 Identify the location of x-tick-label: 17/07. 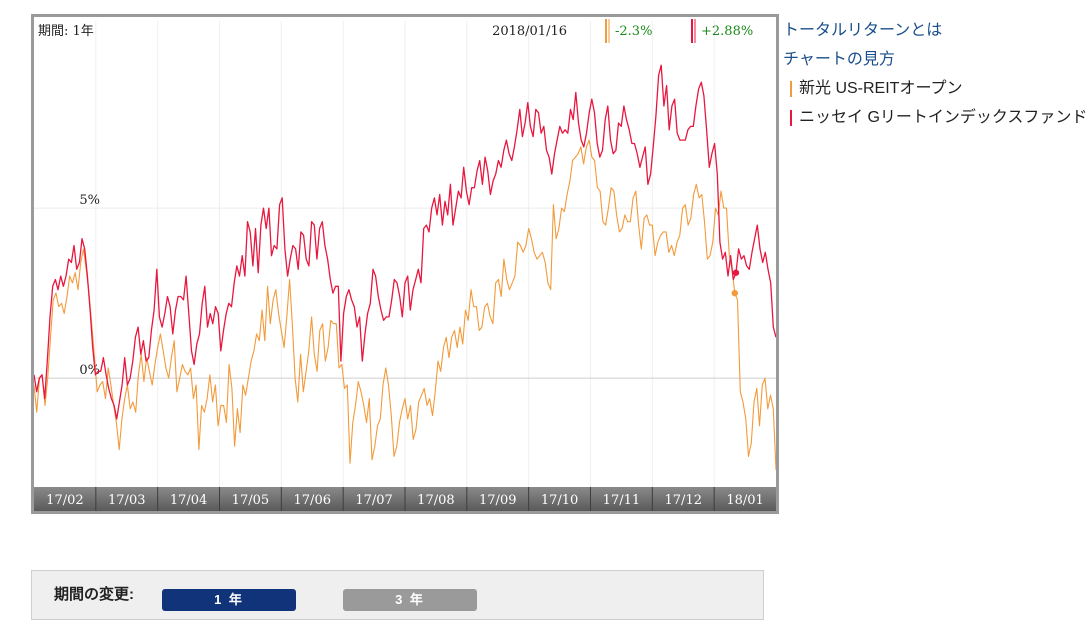
(373, 500).